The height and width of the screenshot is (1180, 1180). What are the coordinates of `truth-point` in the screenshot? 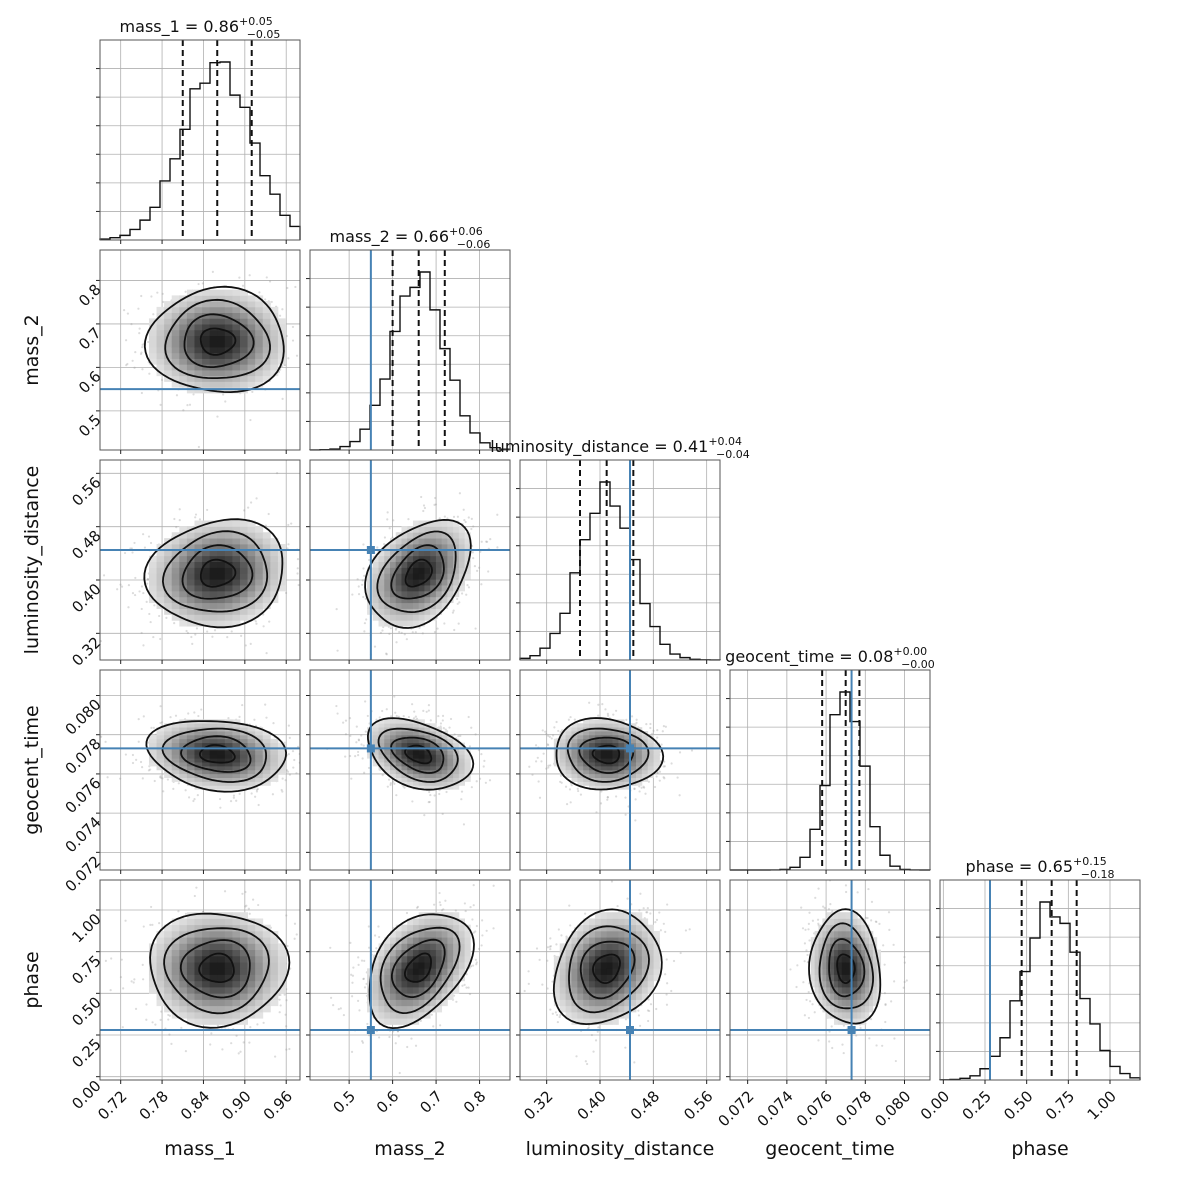 It's located at (370, 550).